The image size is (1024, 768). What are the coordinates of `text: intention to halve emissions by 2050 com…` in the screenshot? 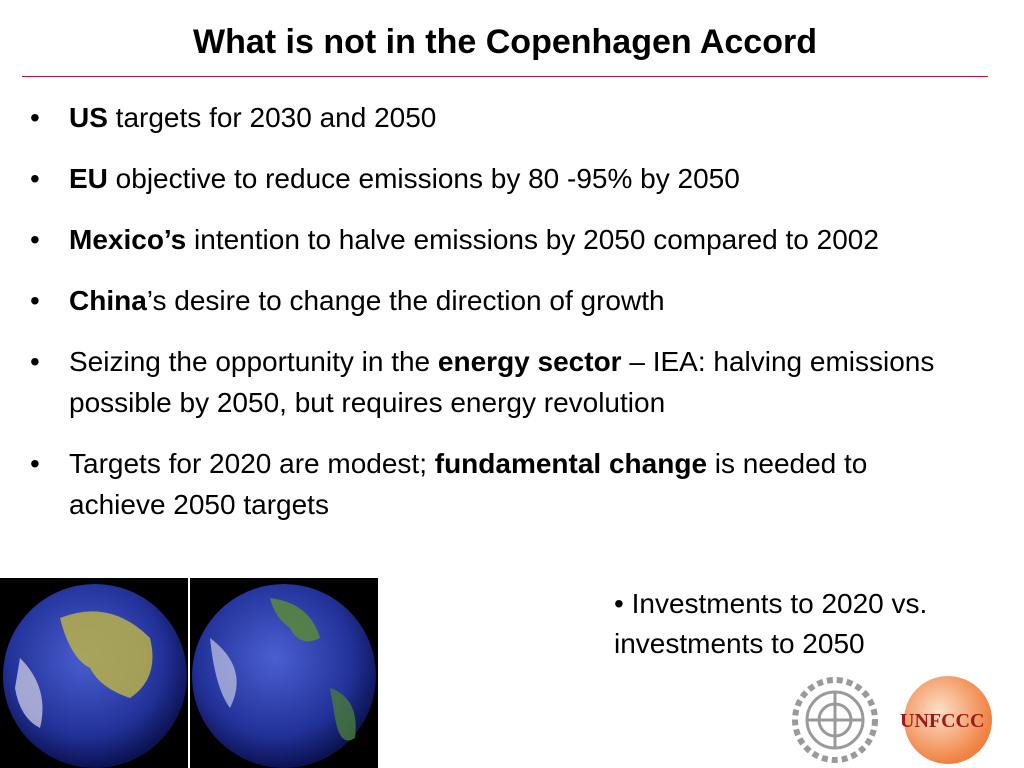 It's located at (532, 239).